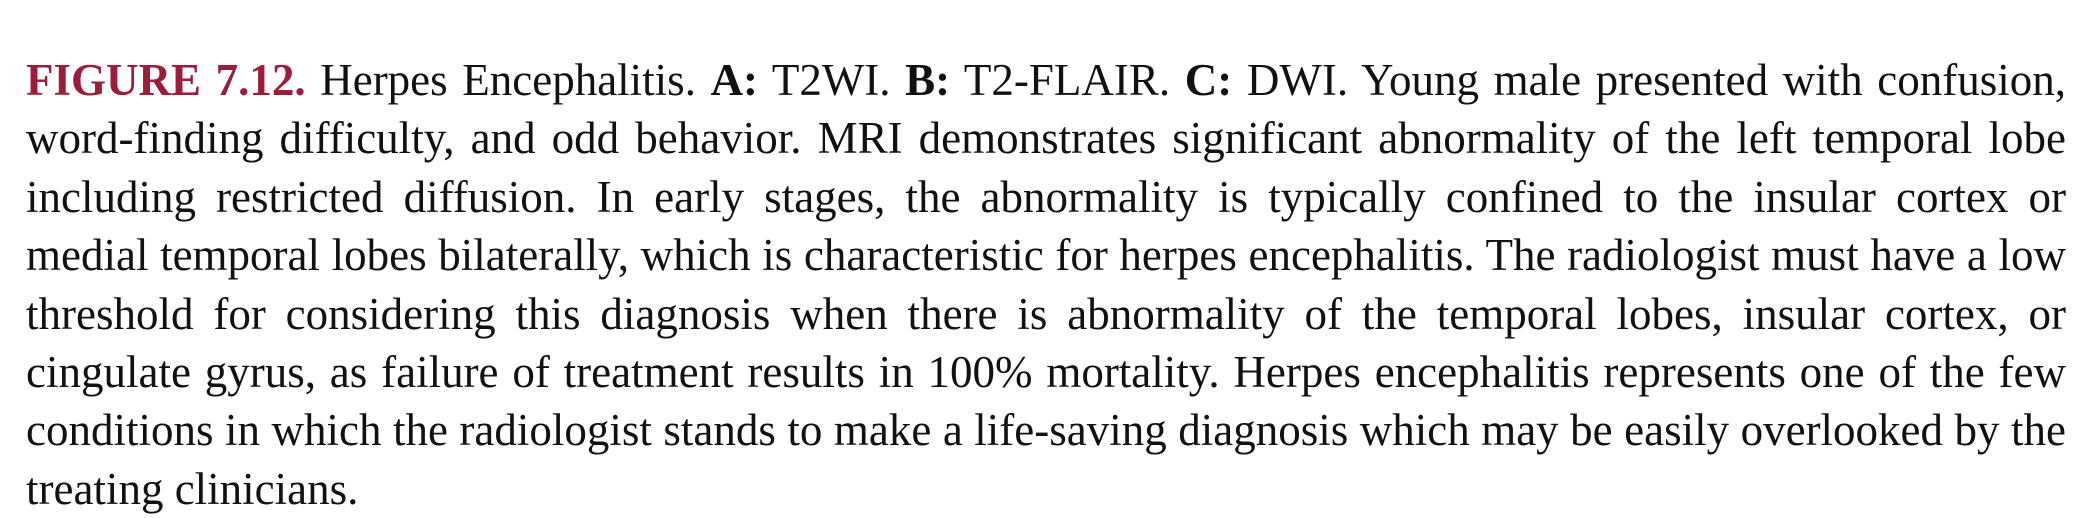  Describe the element at coordinates (928, 80) in the screenshot. I see `panel-b-label: B:` at that location.